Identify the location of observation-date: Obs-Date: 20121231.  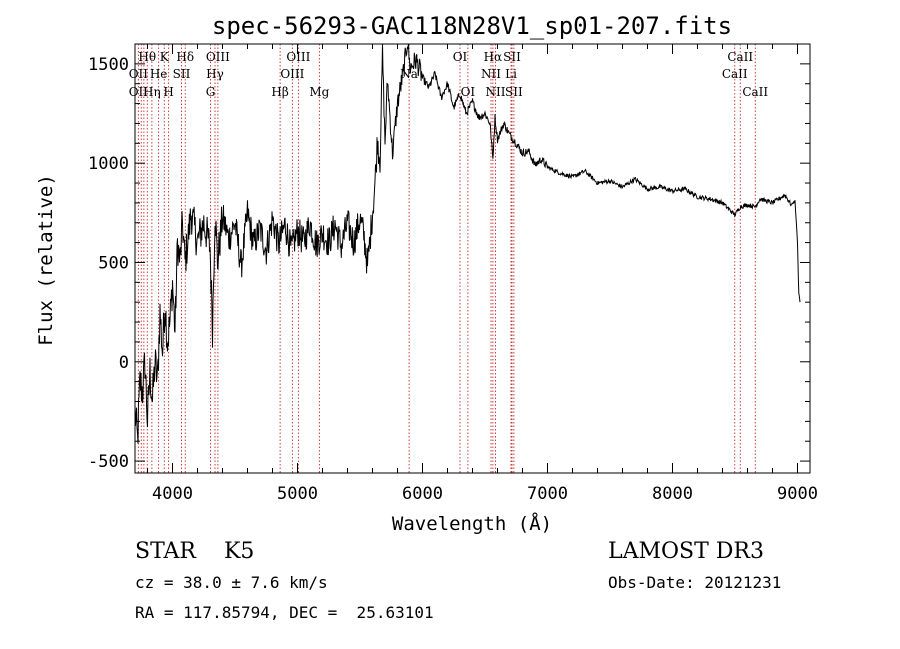
(695, 582).